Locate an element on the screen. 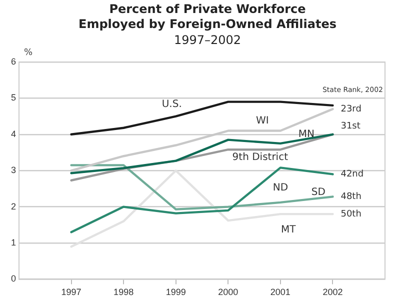 Image resolution: width=415 pixels, height=301 pixels. series-label: 9th District is located at coordinates (260, 158).